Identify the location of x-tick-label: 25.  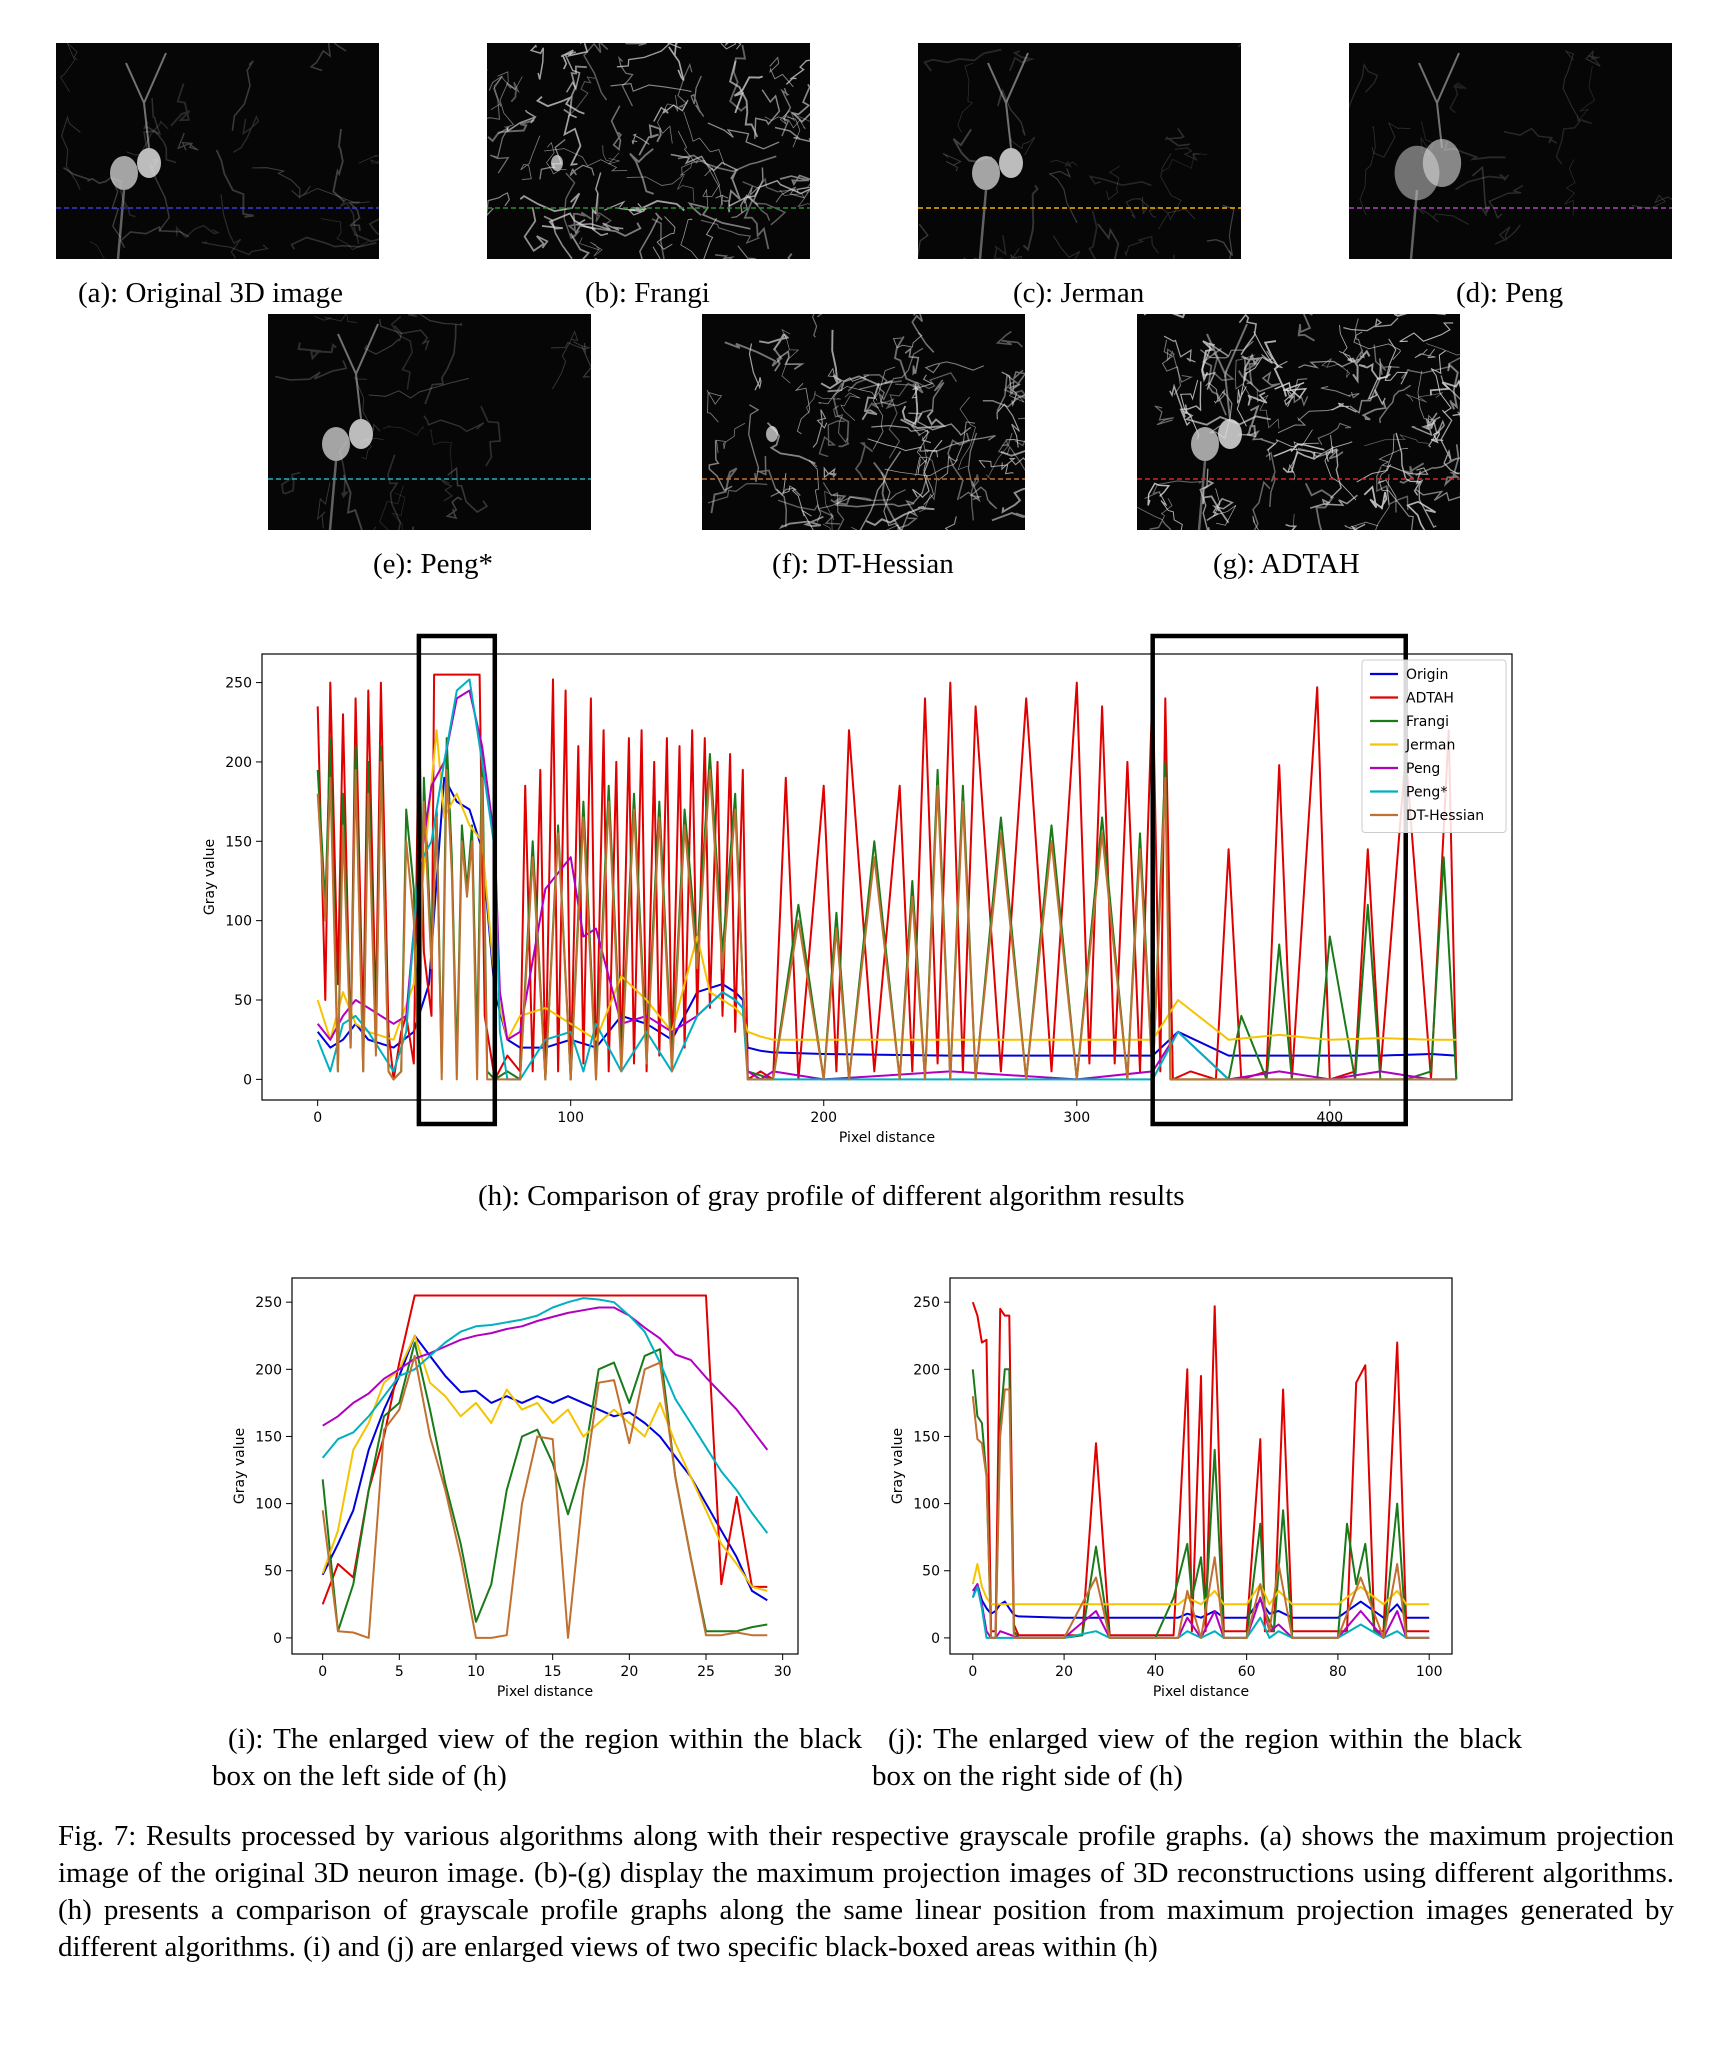
(706, 1672).